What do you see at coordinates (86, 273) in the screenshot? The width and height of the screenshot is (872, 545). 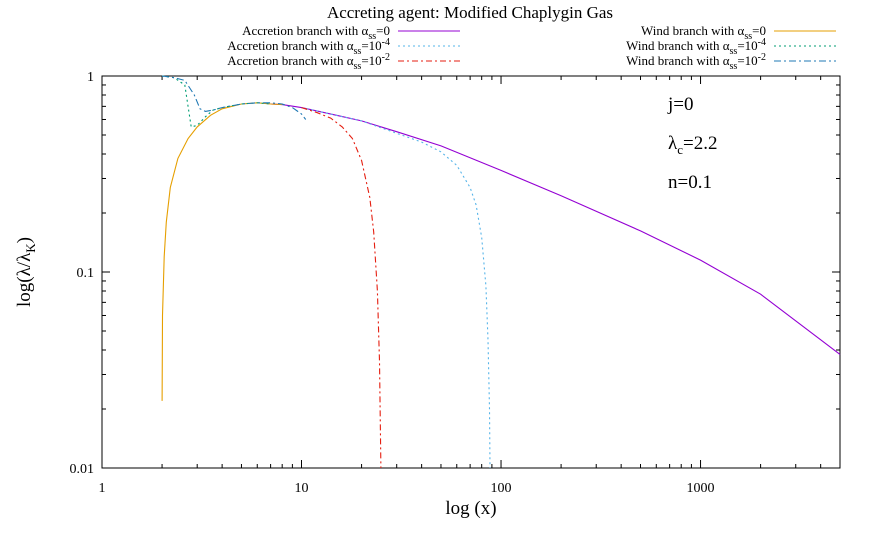 I see `y-tick-label: 0.1` at bounding box center [86, 273].